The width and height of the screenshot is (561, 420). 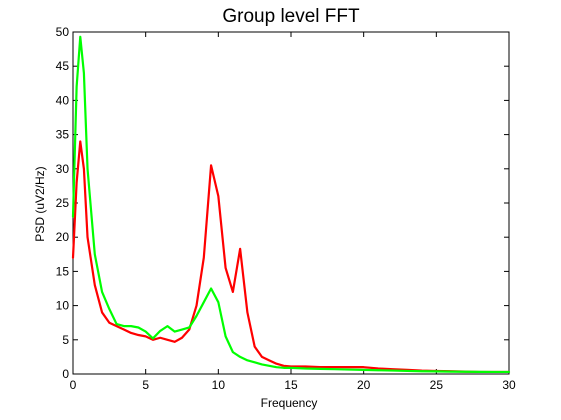 What do you see at coordinates (73, 385) in the screenshot?
I see `x-tick-label: 0` at bounding box center [73, 385].